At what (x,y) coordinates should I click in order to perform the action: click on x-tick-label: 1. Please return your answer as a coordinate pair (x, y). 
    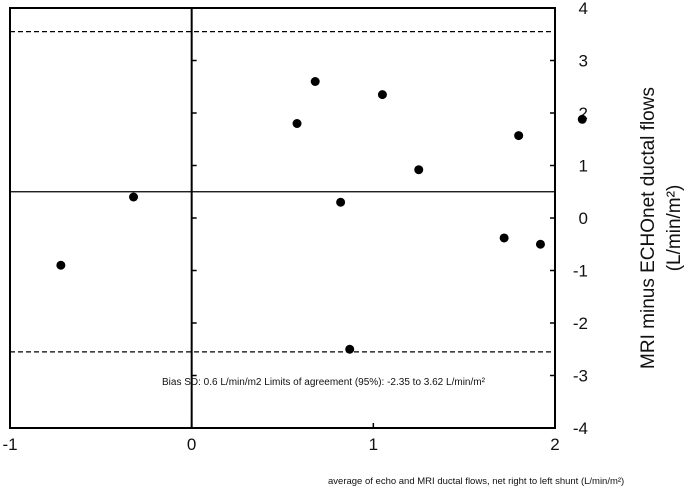
    Looking at the image, I should click on (373, 444).